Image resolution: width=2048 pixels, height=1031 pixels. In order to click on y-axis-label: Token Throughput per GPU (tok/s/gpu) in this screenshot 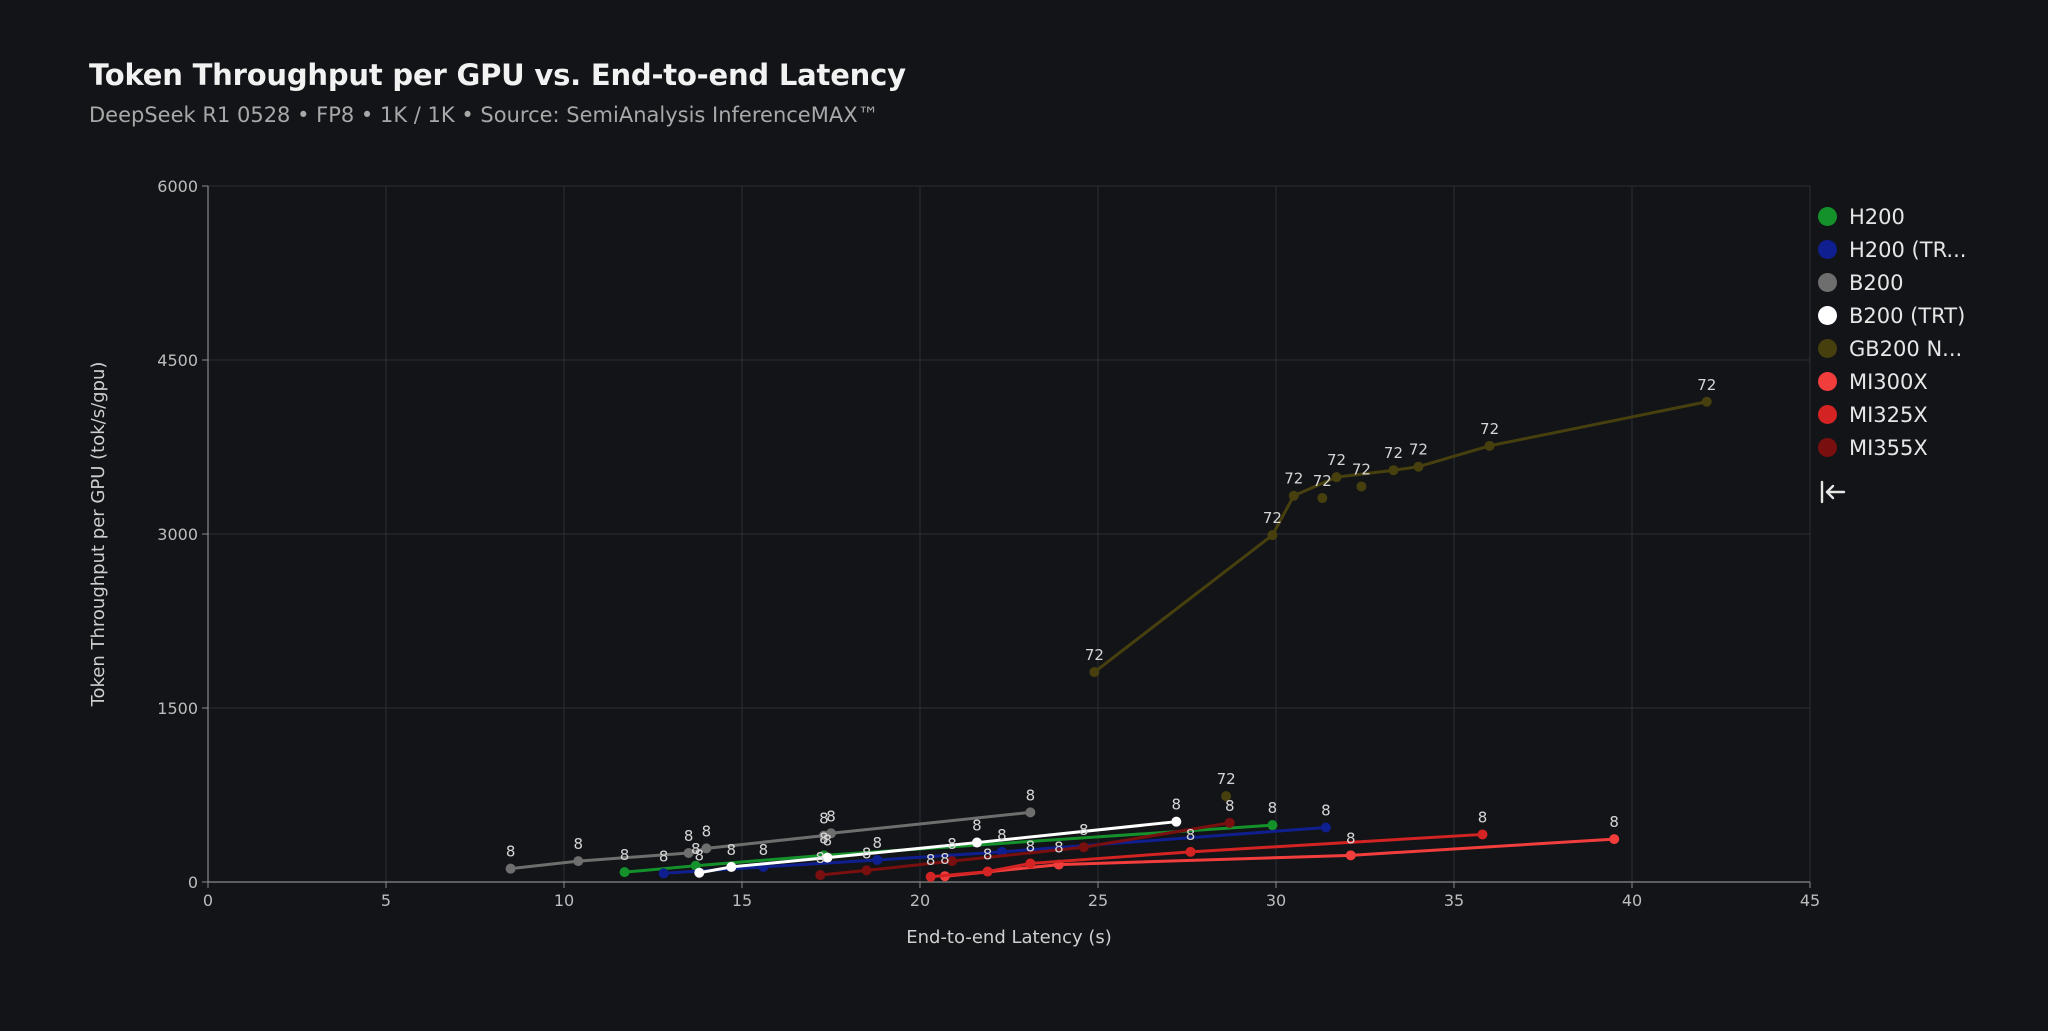, I will do `click(98, 535)`.